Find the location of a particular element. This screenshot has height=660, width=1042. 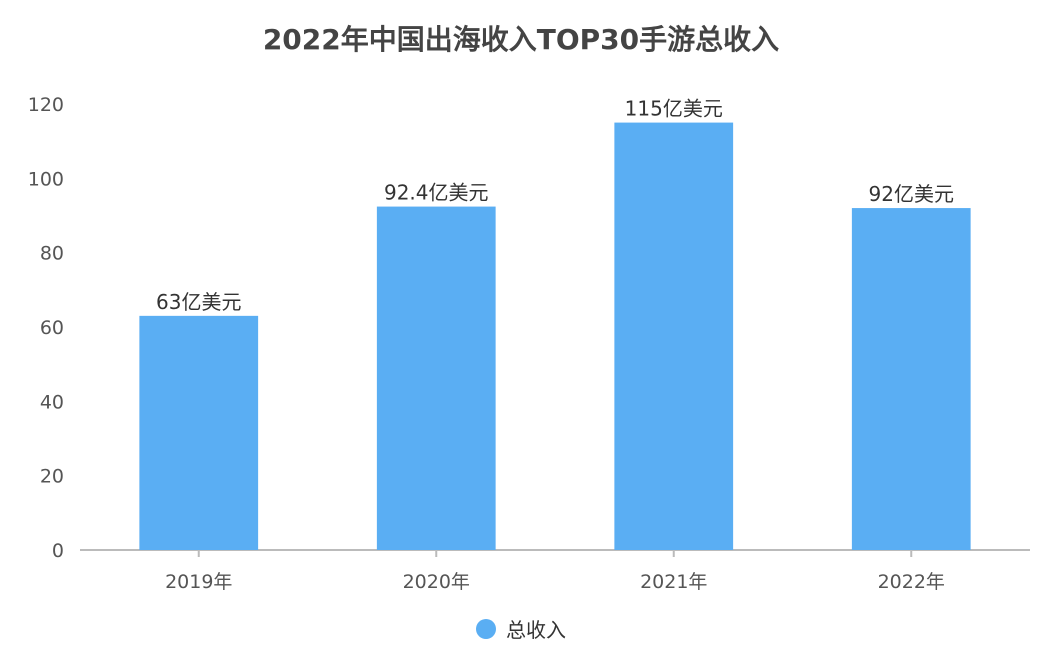

y-tick-label: 20 is located at coordinates (52, 477).